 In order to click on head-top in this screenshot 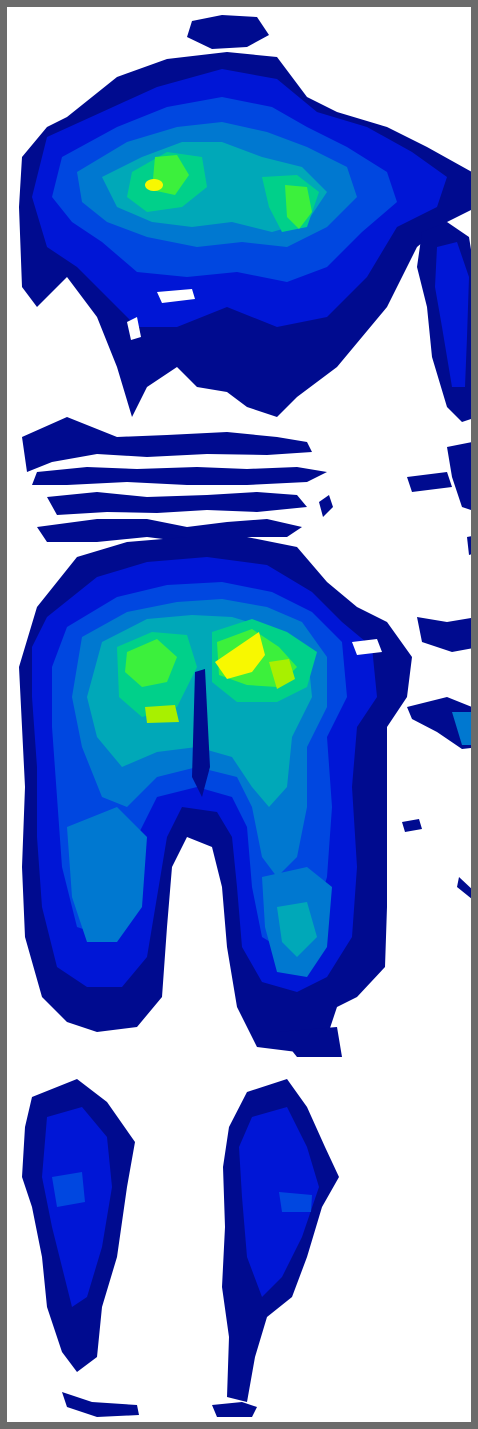, I will do `click(228, 32)`.